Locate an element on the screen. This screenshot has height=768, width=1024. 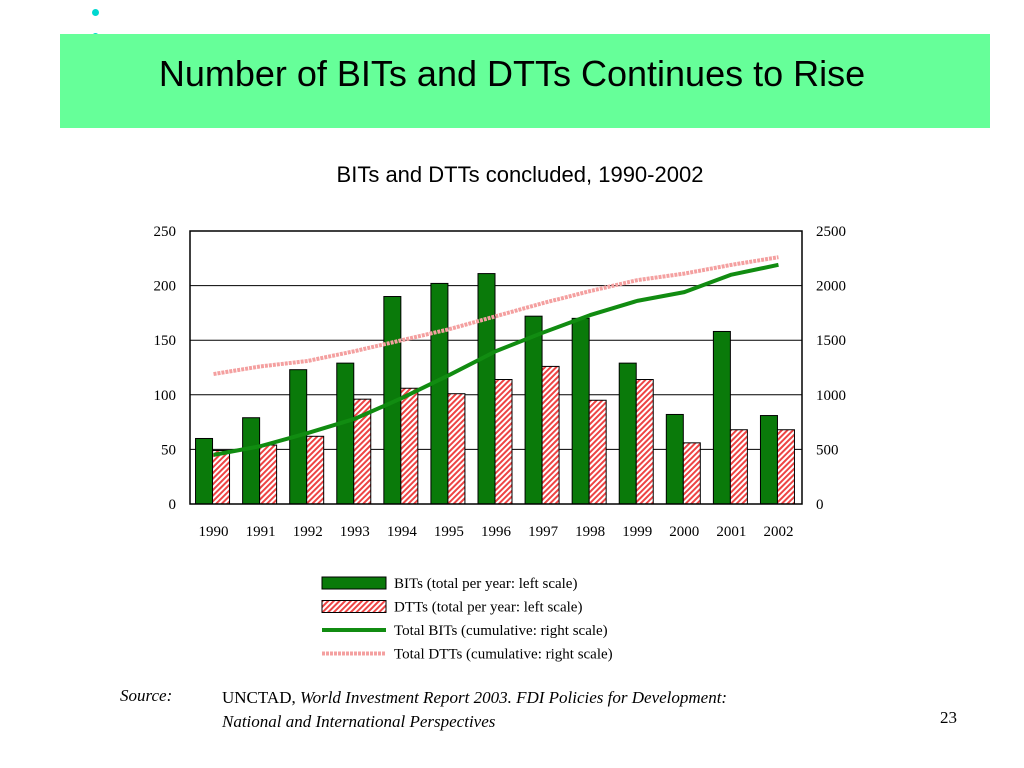
page-number: 23 is located at coordinates (948, 717).